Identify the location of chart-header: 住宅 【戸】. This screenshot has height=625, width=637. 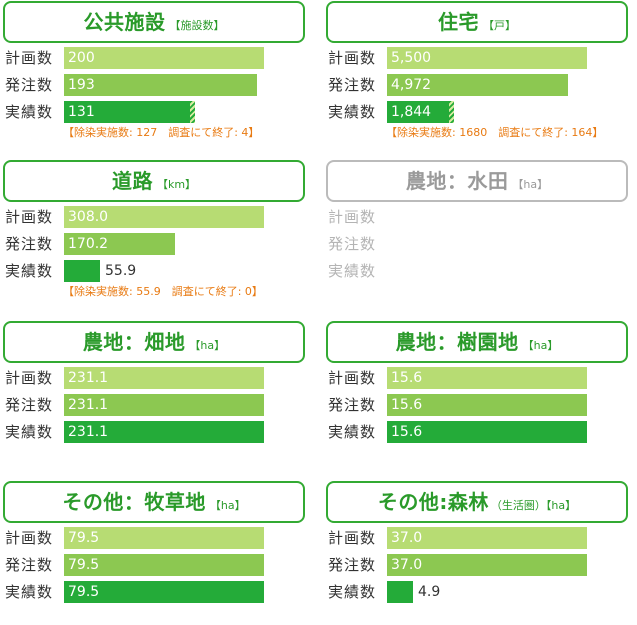
(477, 22).